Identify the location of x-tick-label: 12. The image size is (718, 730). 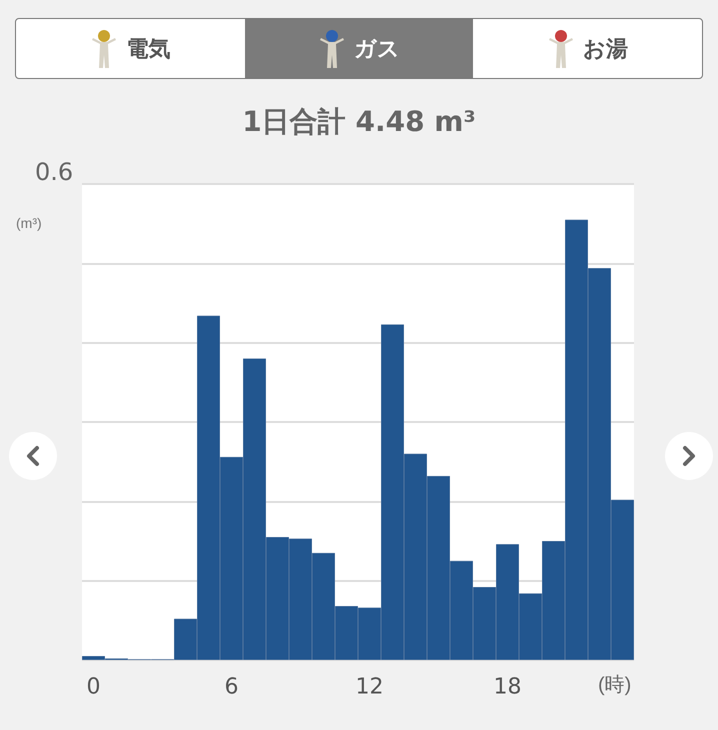
(370, 687).